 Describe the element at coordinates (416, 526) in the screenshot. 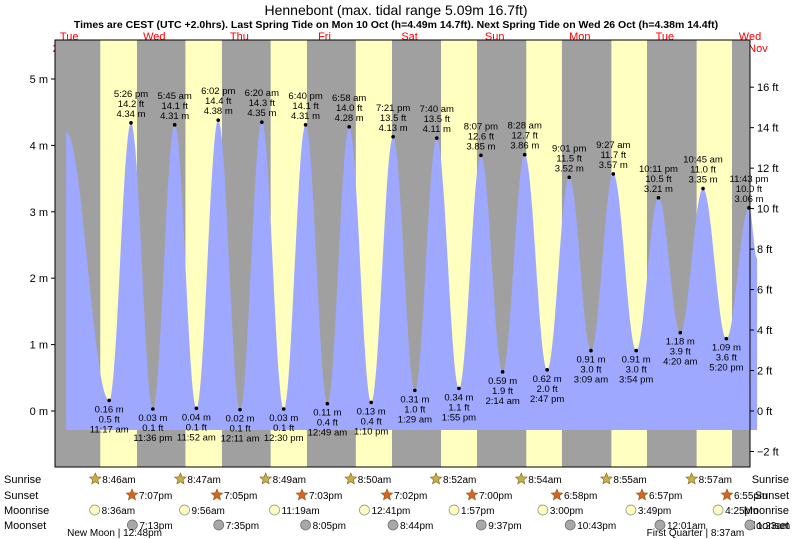

I see `moonset-time: 8:44pm` at that location.